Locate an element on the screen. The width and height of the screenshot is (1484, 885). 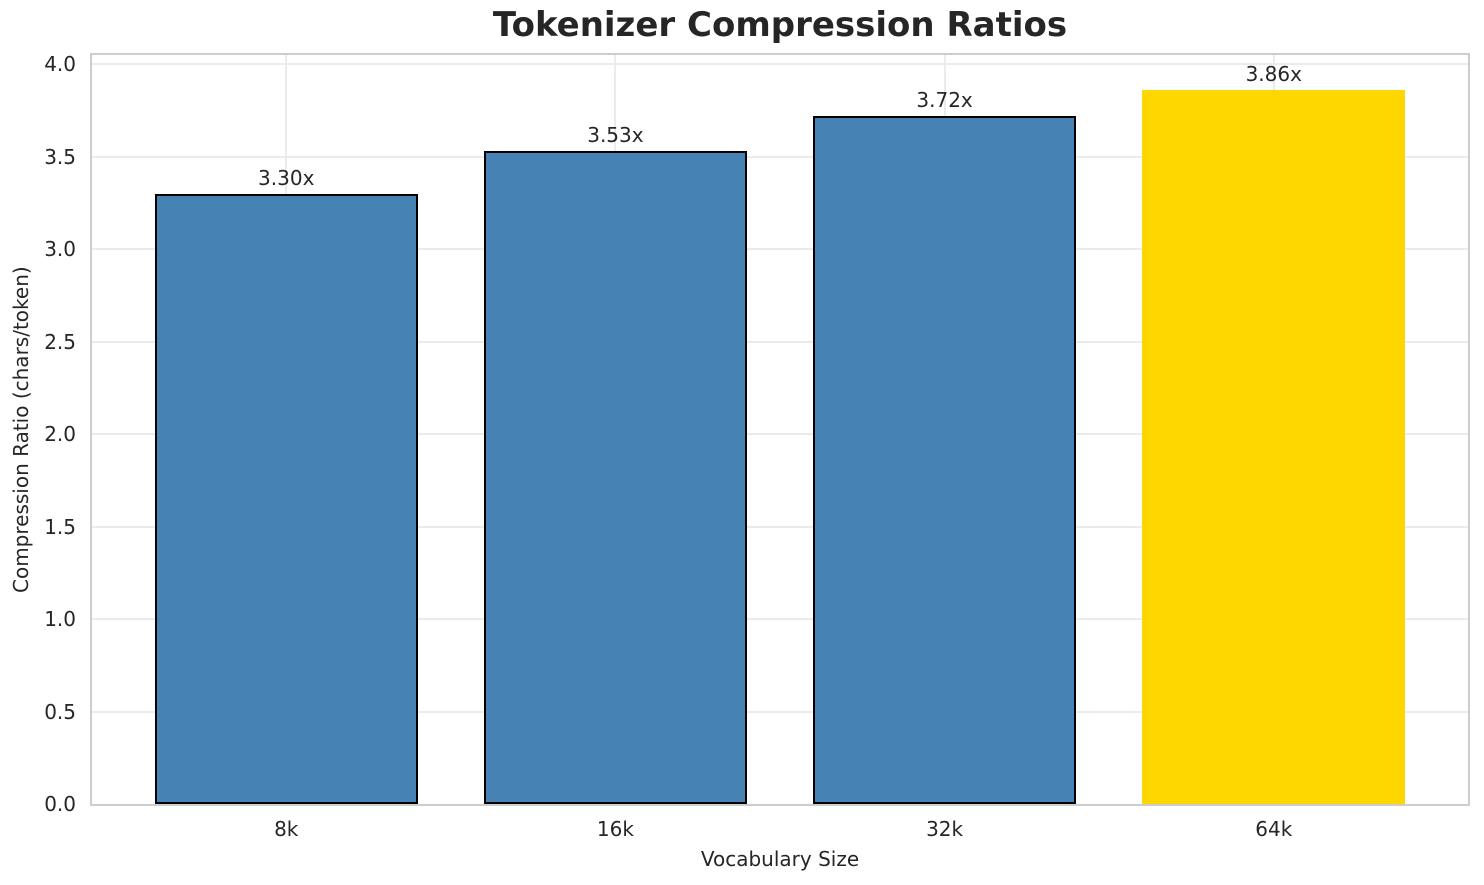
y-tick-label: 0.5 is located at coordinates (60, 711).